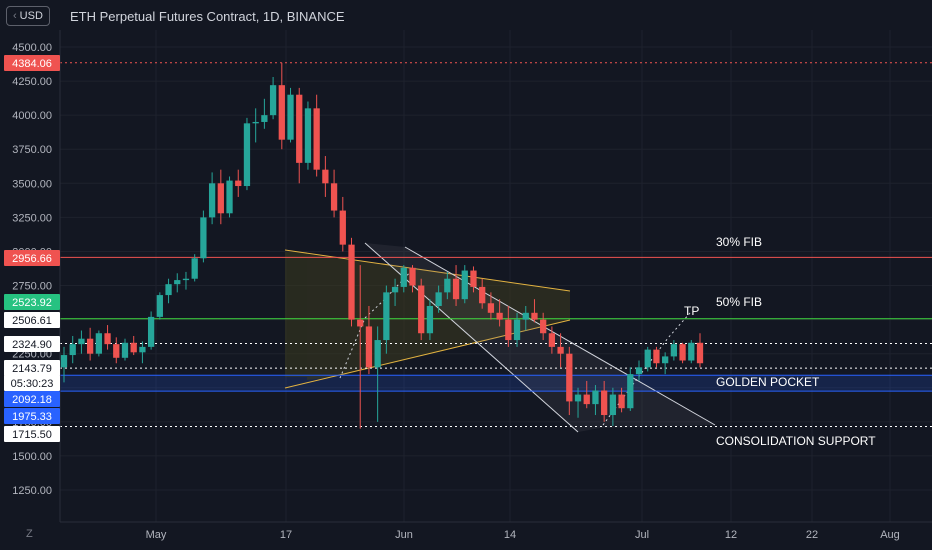 The image size is (932, 550). I want to click on zoom-button: Z, so click(29, 534).